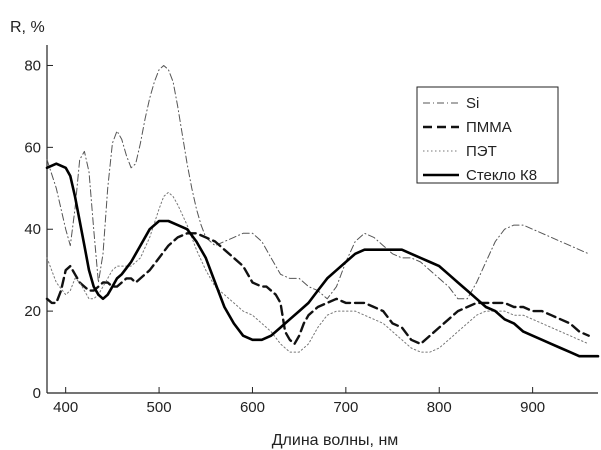  I want to click on legend-label-glass-k8: Стекло К8, so click(501, 175).